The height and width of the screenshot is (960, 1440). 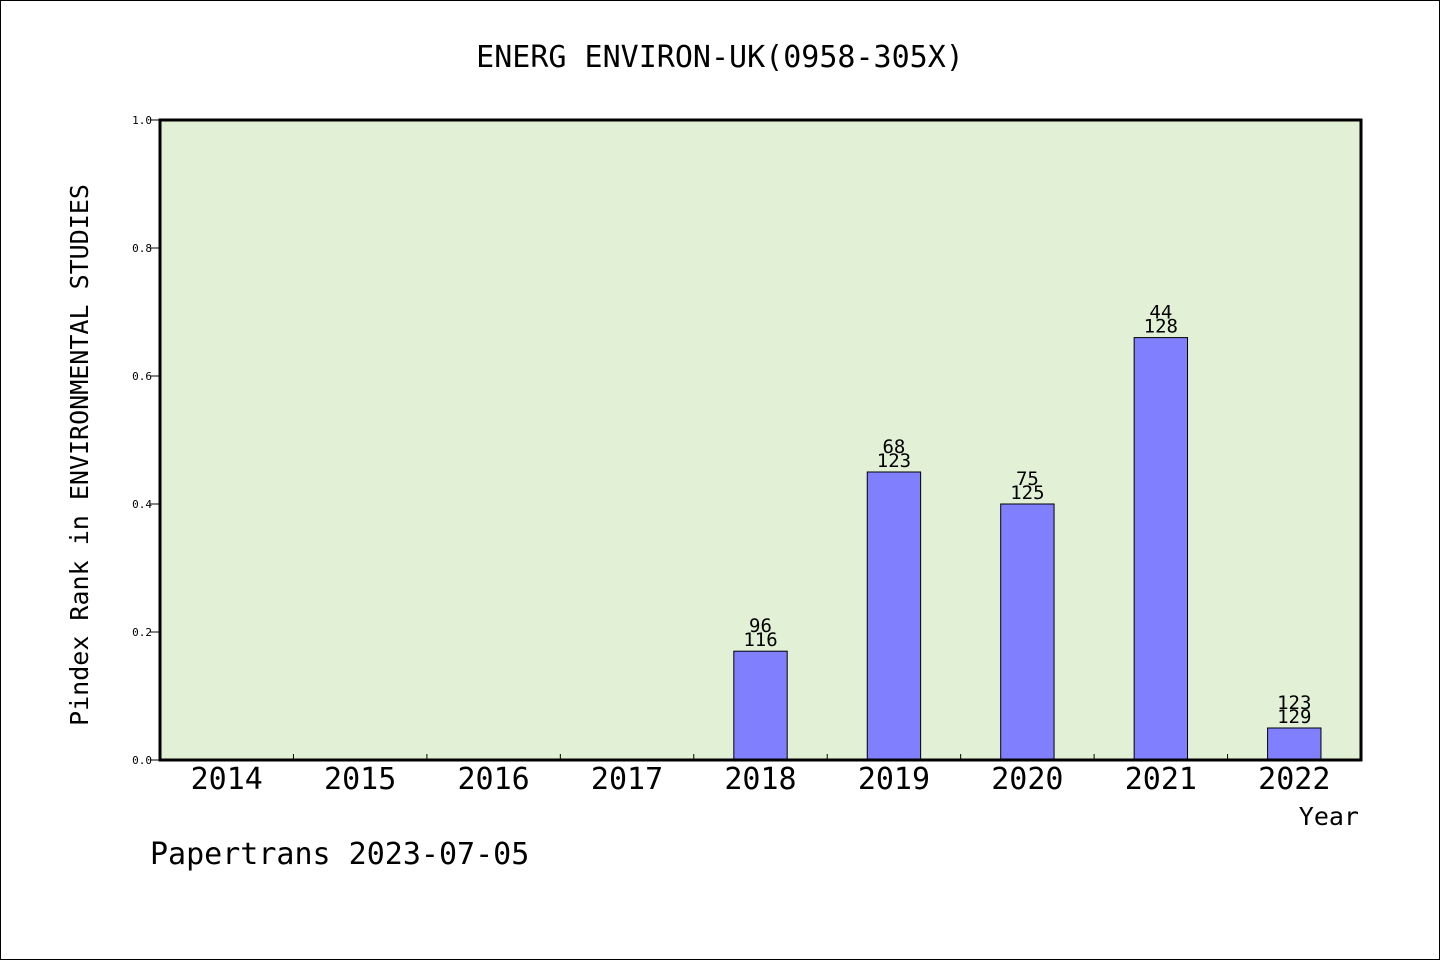 What do you see at coordinates (1027, 479) in the screenshot?
I see `rank-label-2020: 75` at bounding box center [1027, 479].